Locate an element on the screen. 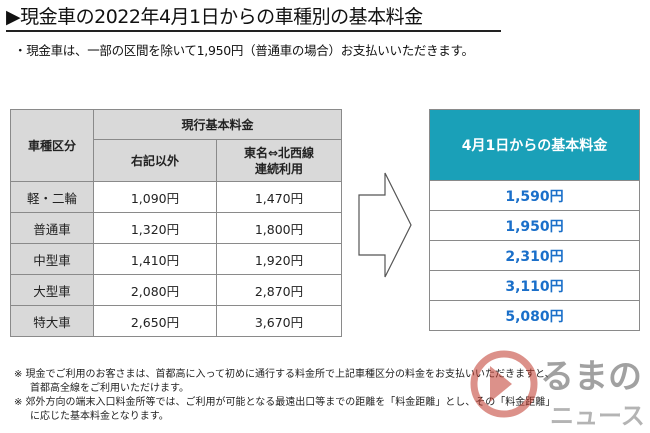 This screenshot has width=650, height=433. right-arrow-icon is located at coordinates (385, 225).